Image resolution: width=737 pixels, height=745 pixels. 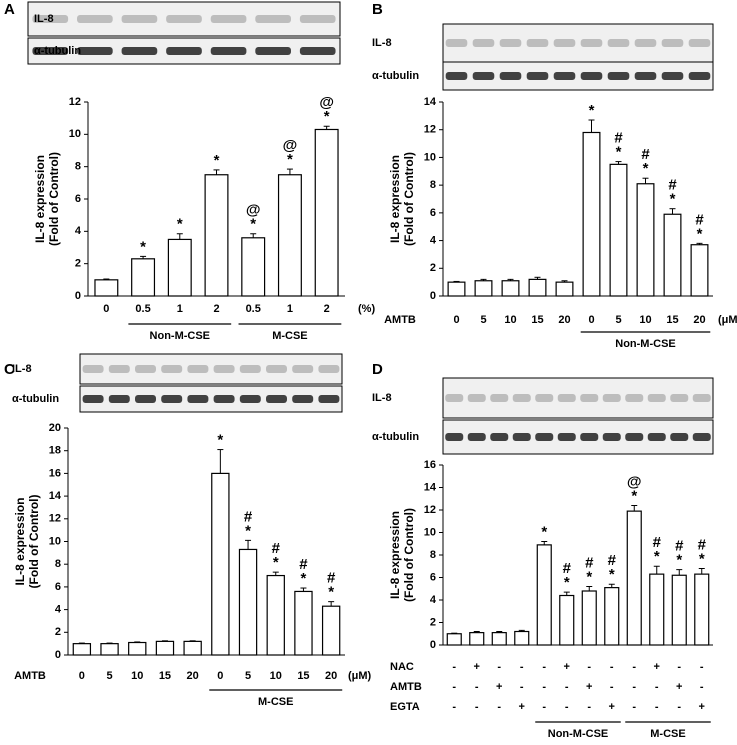 What do you see at coordinates (27, 542) in the screenshot?
I see `y-axis-label: IL-8 expression(Fold of Control)` at bounding box center [27, 542].